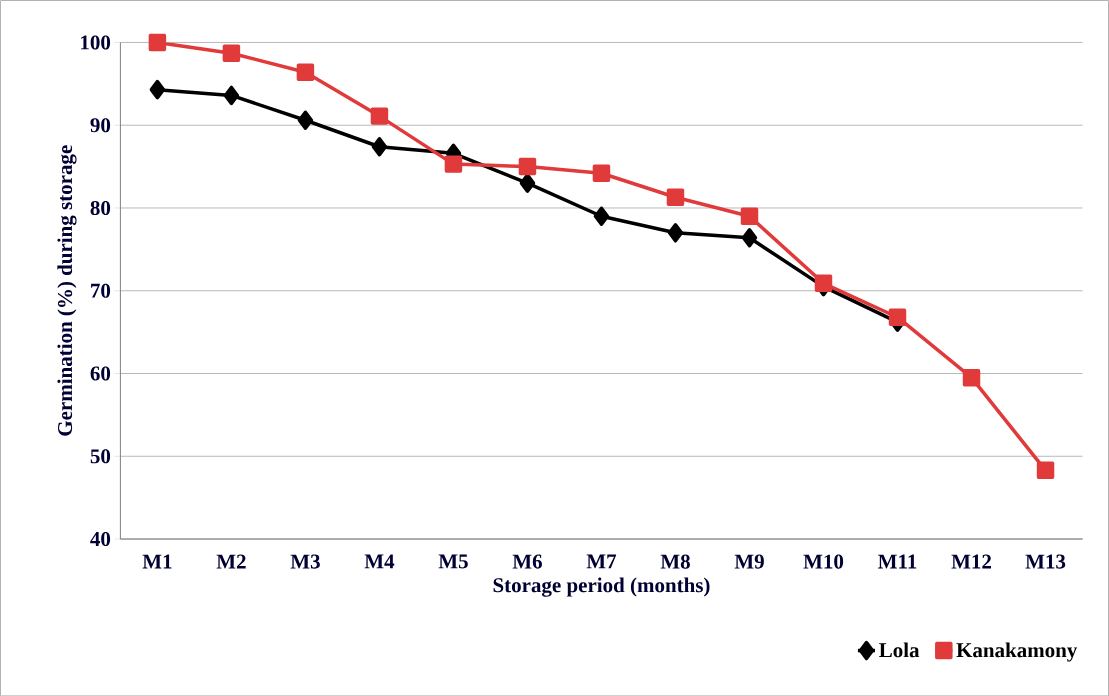  I want to click on y-tick-label: 70, so click(101, 290).